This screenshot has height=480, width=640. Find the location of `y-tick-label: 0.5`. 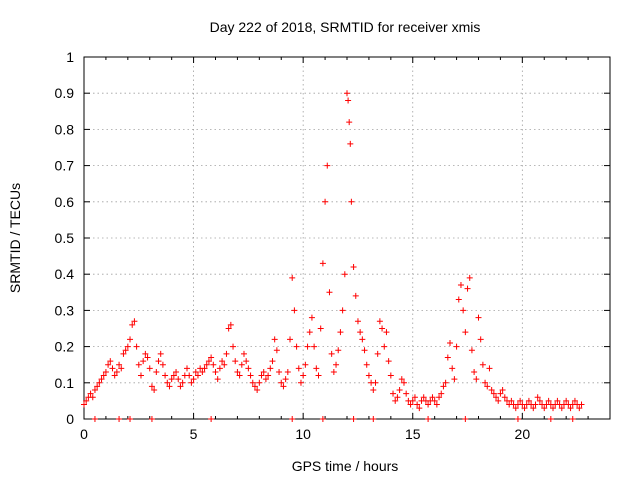

y-tick-label: 0.5 is located at coordinates (65, 238).